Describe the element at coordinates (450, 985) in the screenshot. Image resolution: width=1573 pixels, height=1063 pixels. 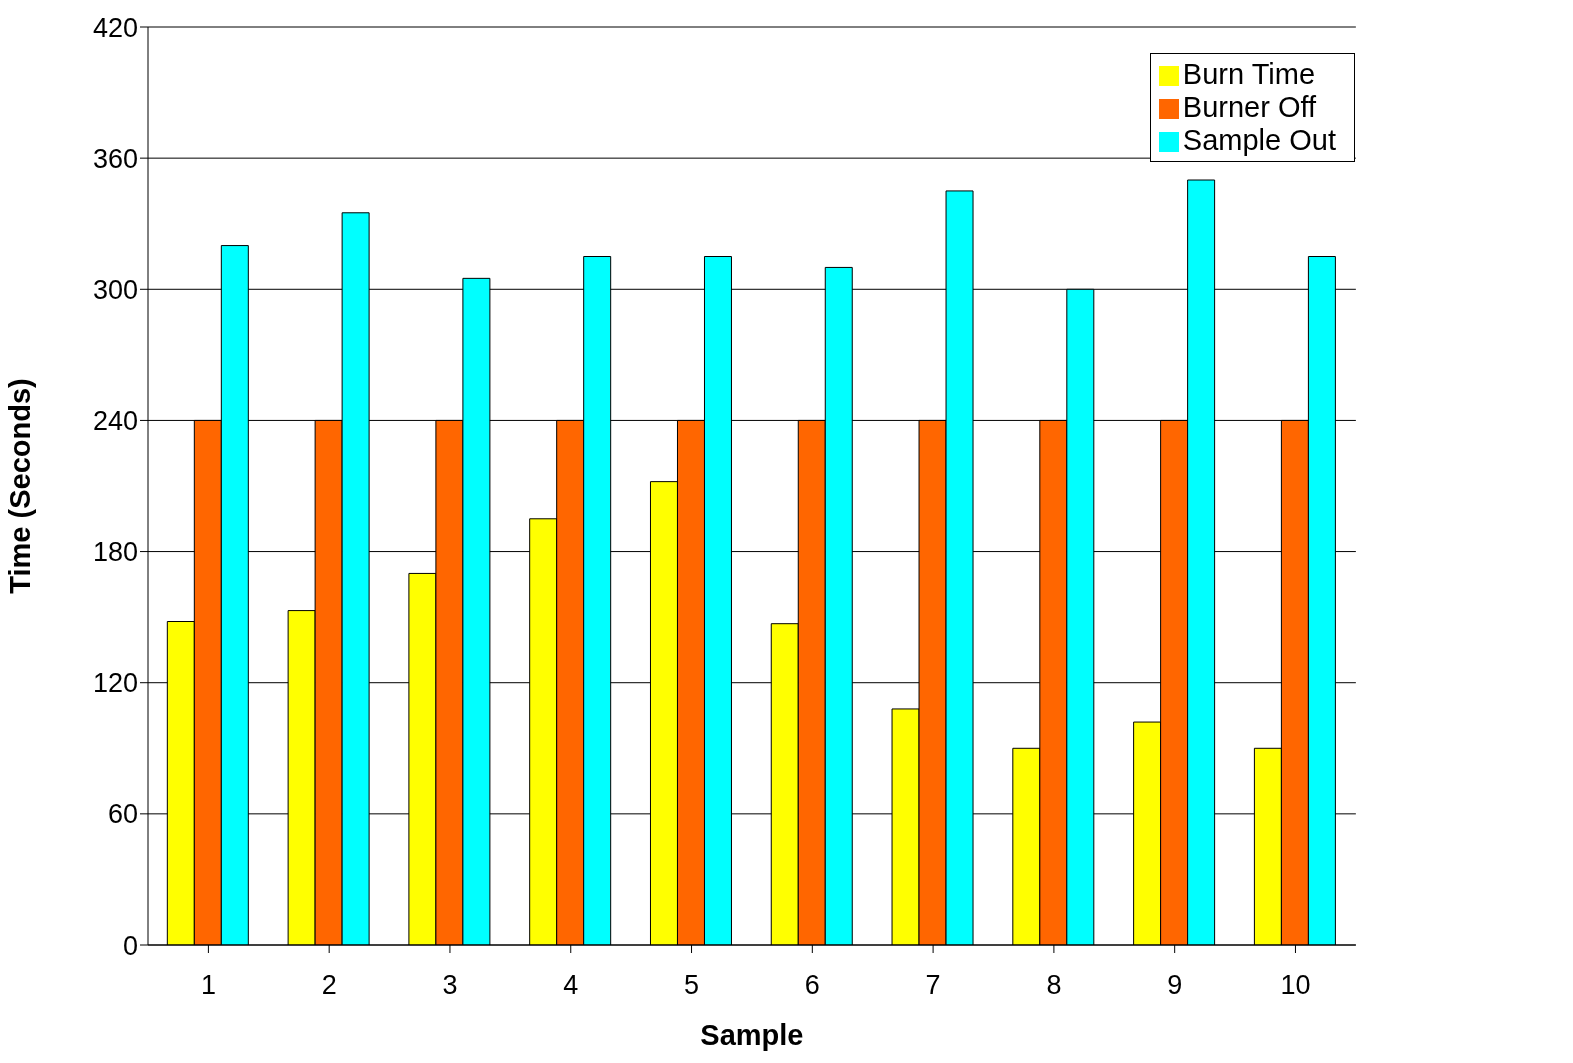
I see `x-tick-label: 3` at that location.